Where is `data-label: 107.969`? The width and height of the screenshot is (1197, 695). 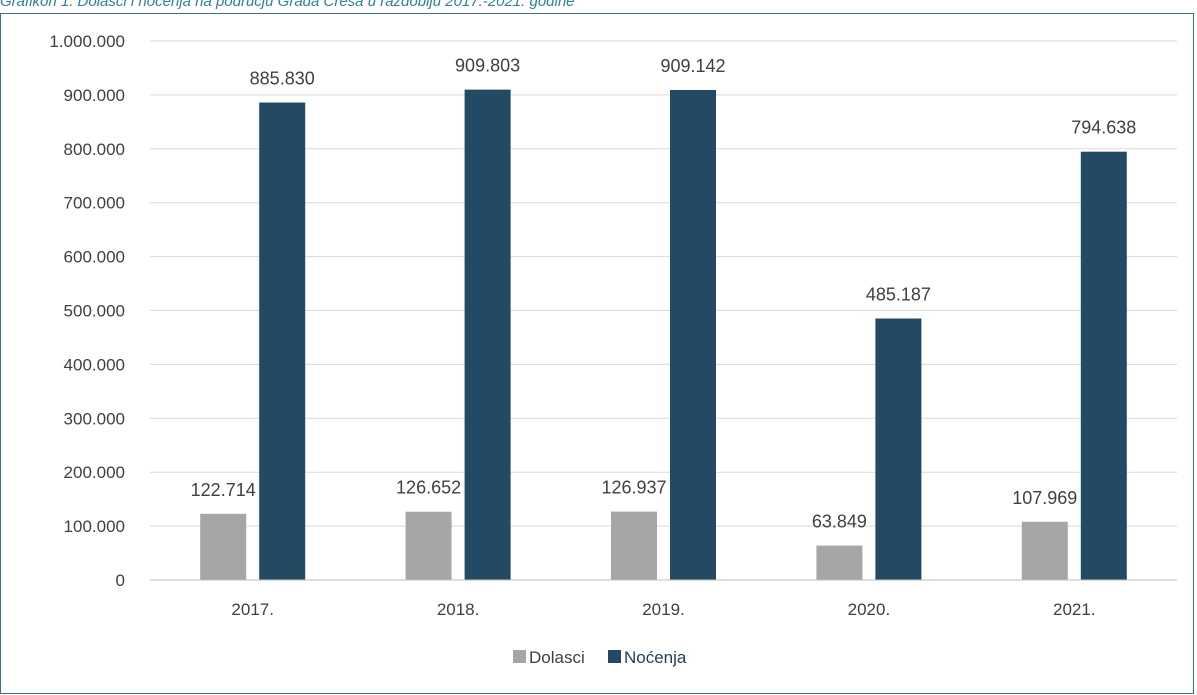 data-label: 107.969 is located at coordinates (1044, 498).